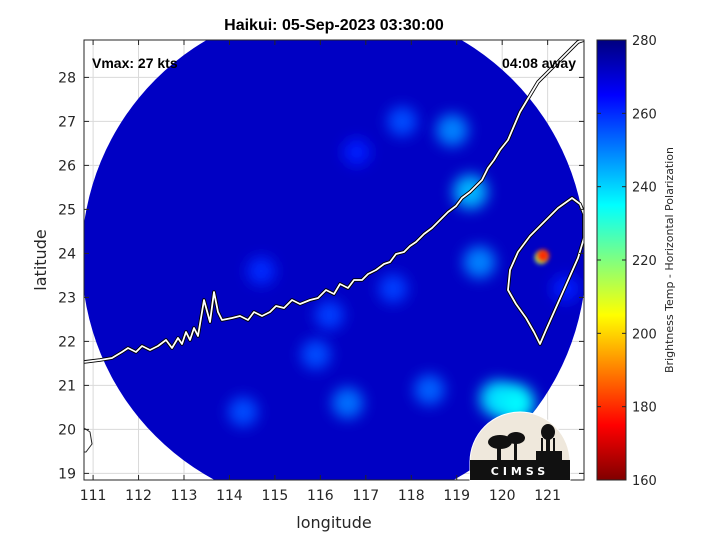 The width and height of the screenshot is (720, 540). What do you see at coordinates (229, 496) in the screenshot?
I see `x-tick-label: 114` at bounding box center [229, 496].